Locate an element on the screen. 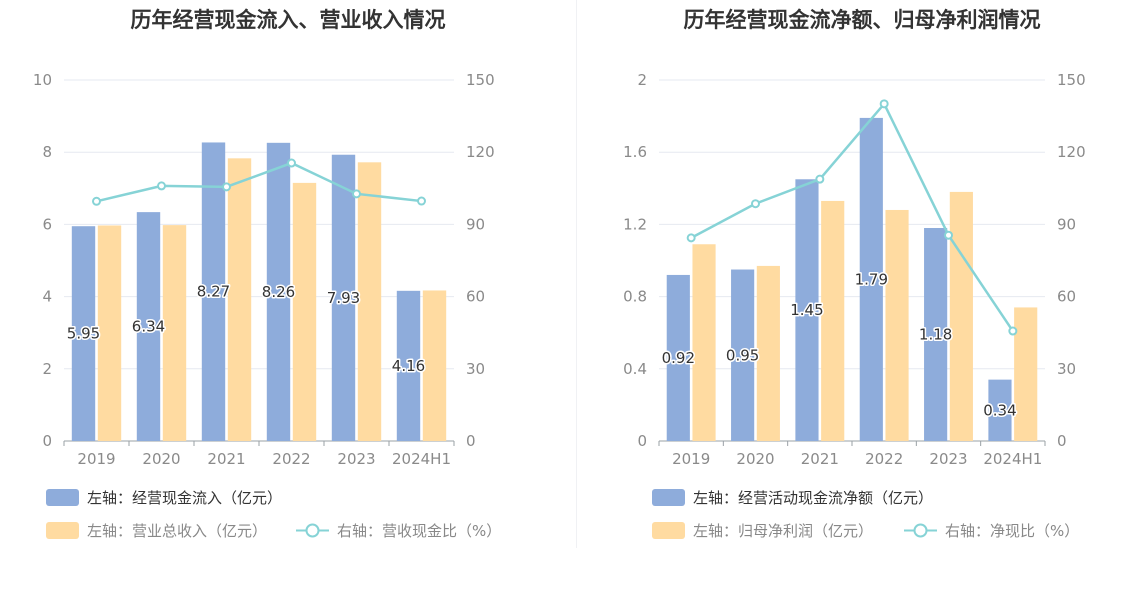  bar-data-label: 8.27 is located at coordinates (213, 292).